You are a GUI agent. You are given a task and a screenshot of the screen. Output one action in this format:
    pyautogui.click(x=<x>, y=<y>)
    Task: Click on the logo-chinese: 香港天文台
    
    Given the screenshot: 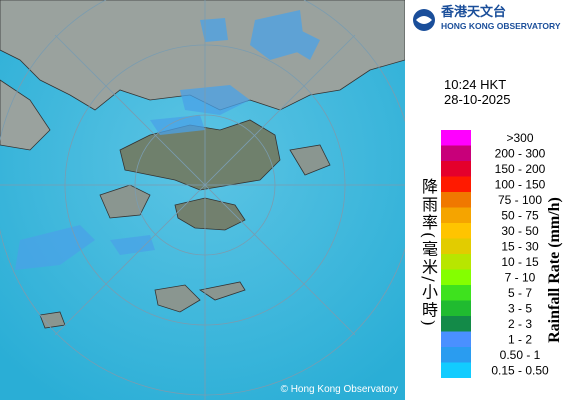 What is the action you would take?
    pyautogui.click(x=473, y=11)
    